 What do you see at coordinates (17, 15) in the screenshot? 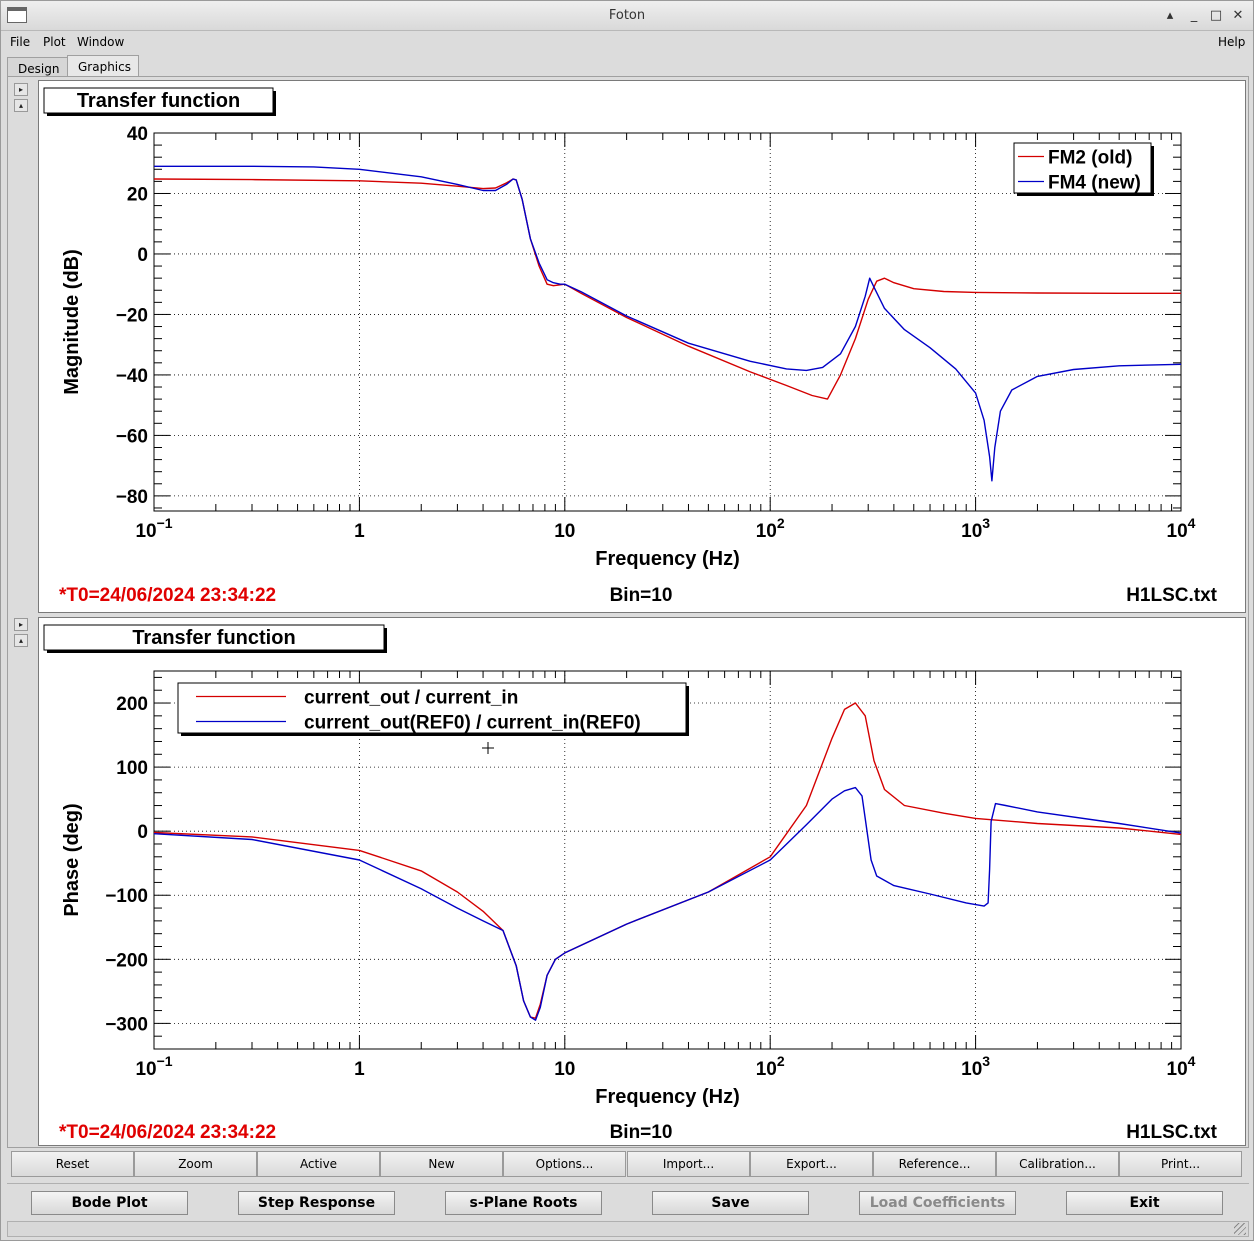
I see `window-menu-icon` at bounding box center [17, 15].